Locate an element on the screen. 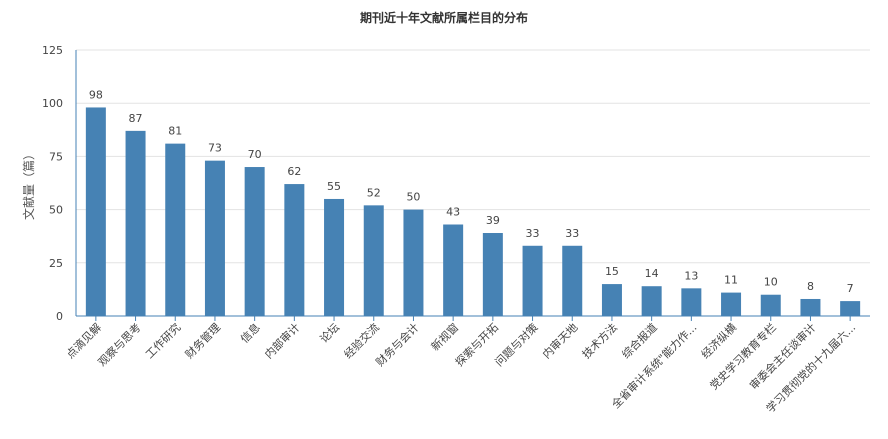 The width and height of the screenshot is (888, 439). x-tick-label: 审委会主任谈审计 is located at coordinates (782, 356).